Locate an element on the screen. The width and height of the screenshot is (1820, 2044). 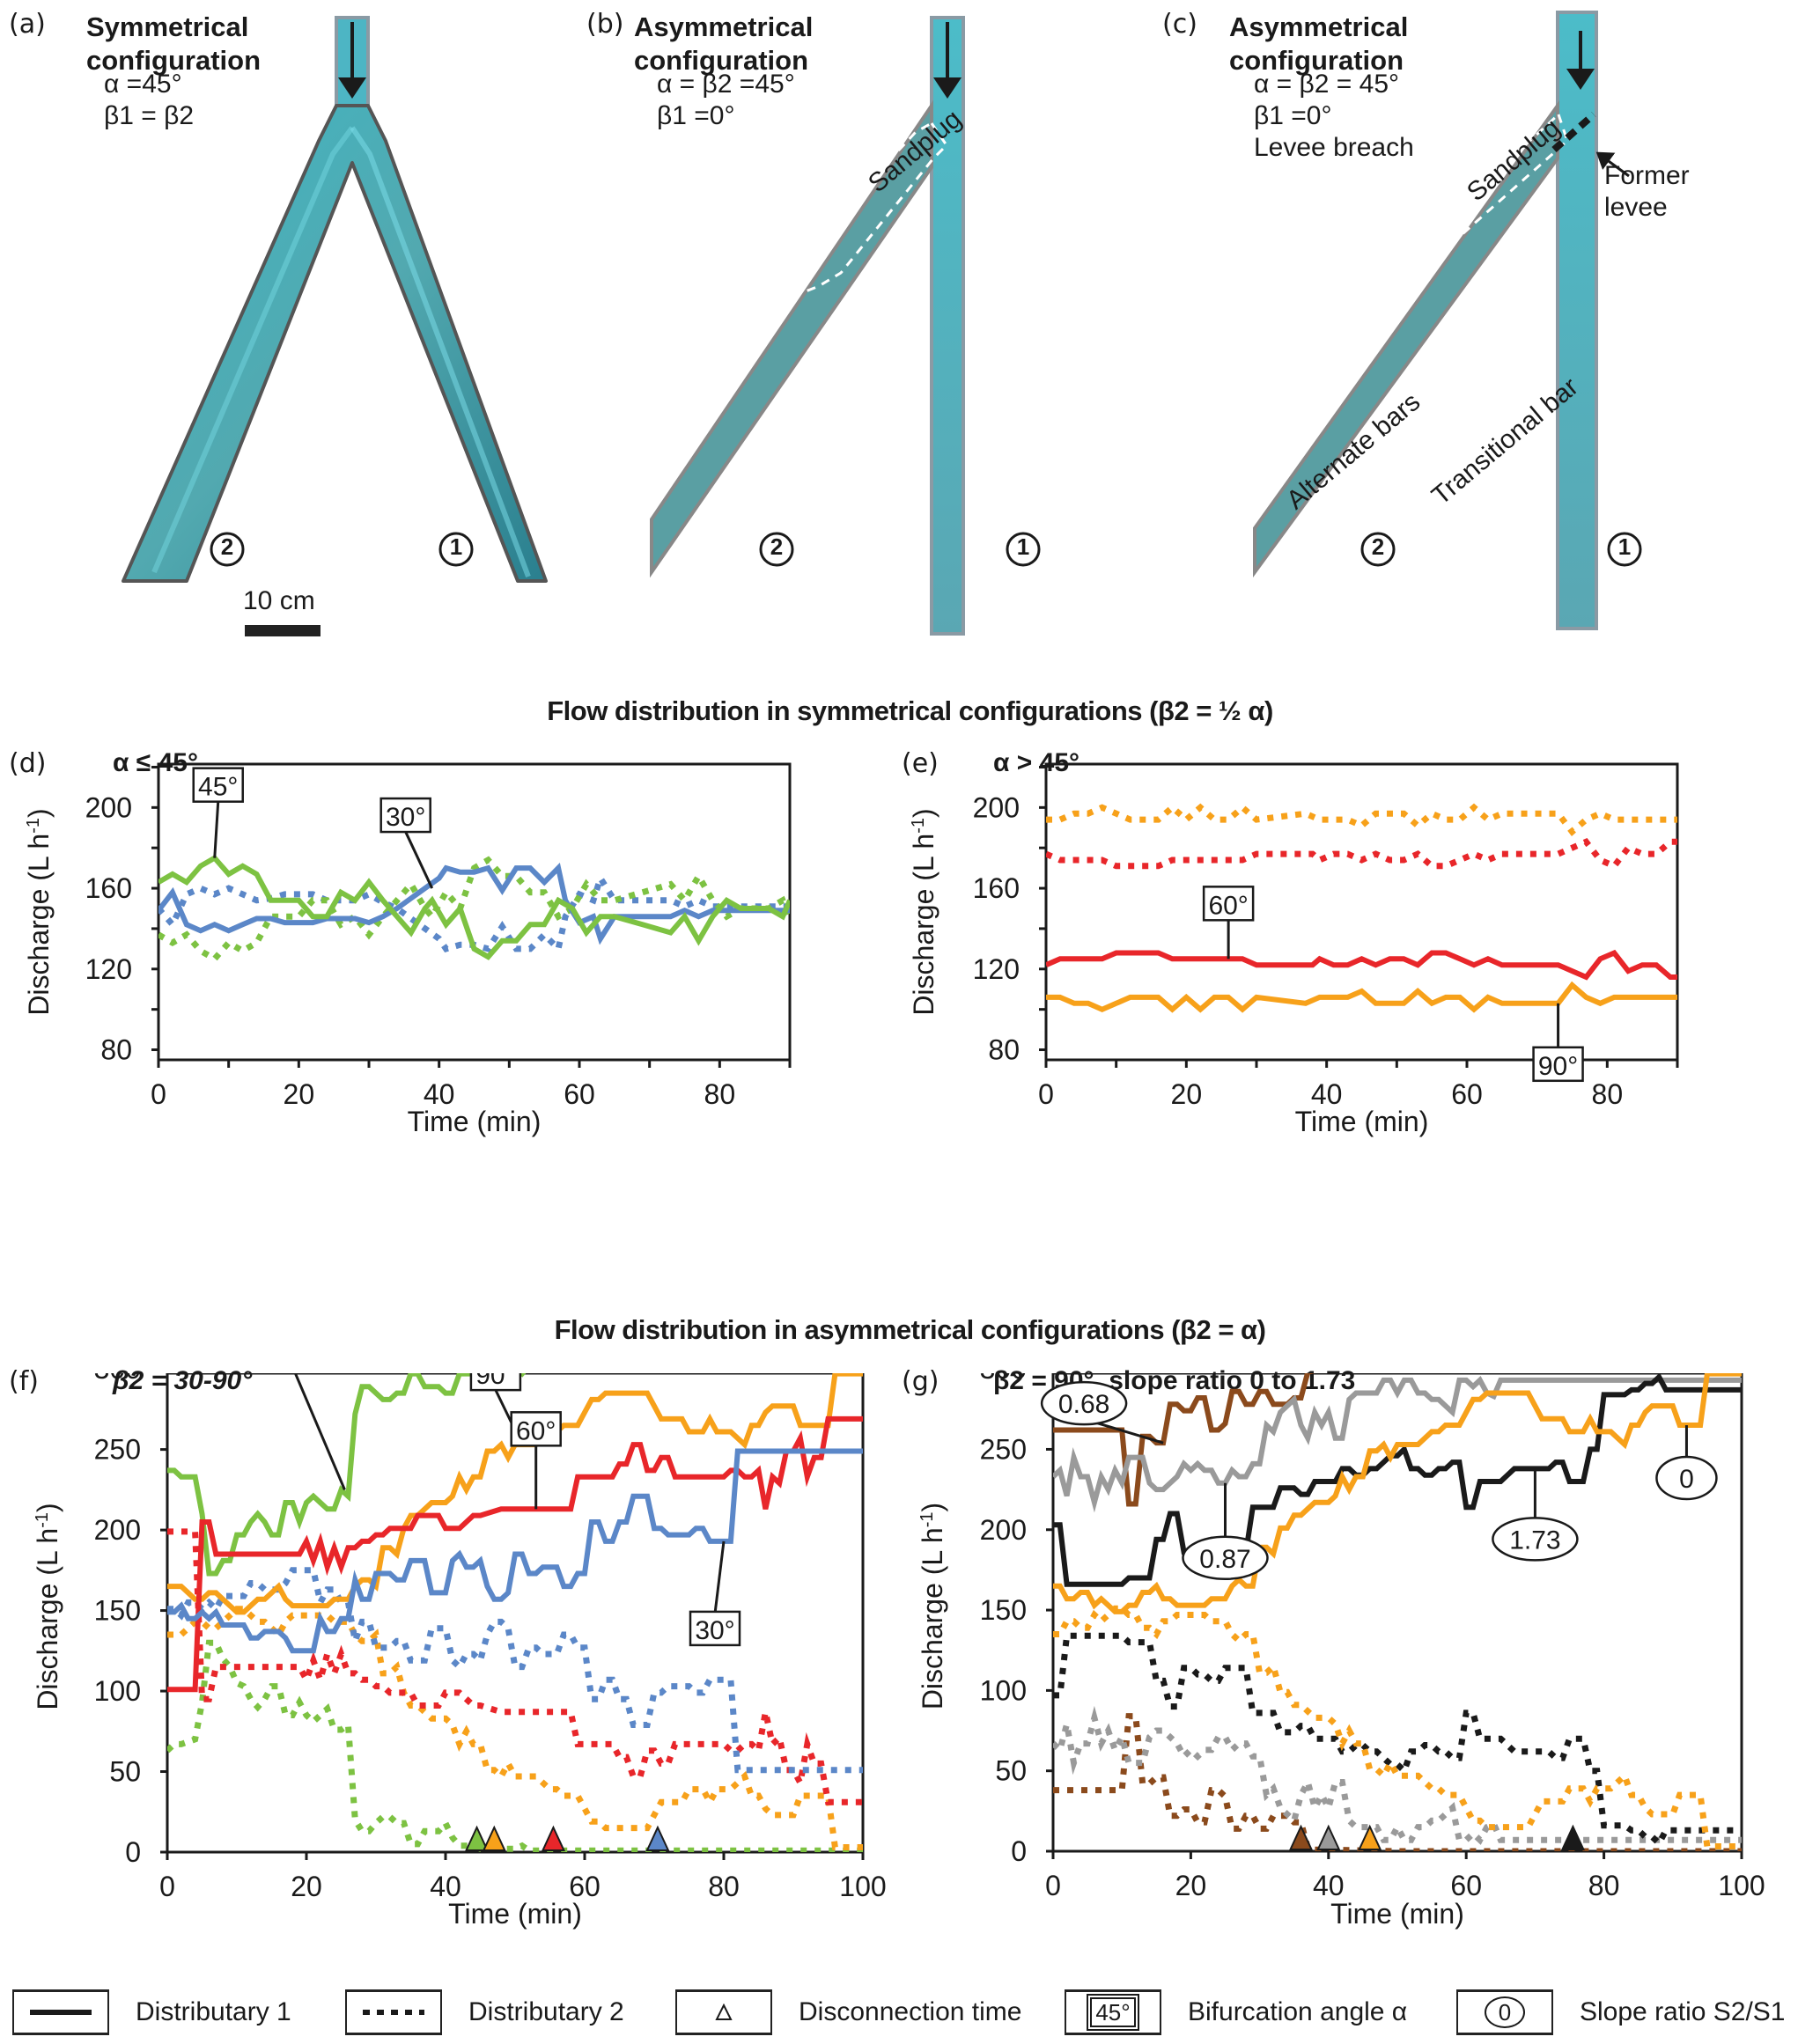
angle-box-icon: 45° is located at coordinates (1113, 2012).